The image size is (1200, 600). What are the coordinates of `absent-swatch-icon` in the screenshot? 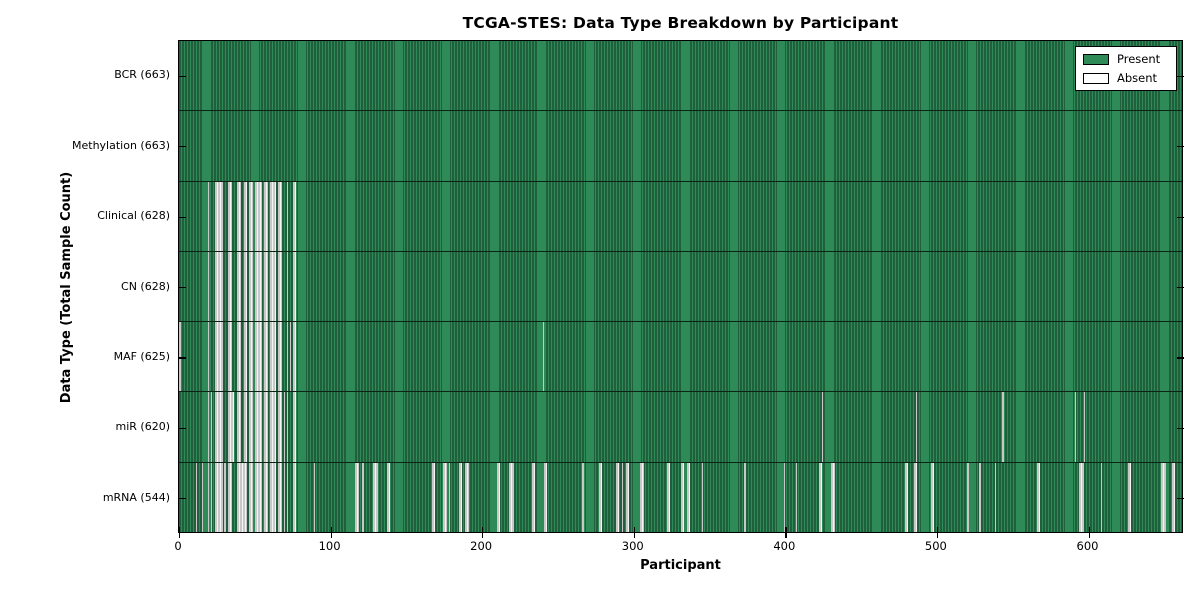 It's located at (1096, 78).